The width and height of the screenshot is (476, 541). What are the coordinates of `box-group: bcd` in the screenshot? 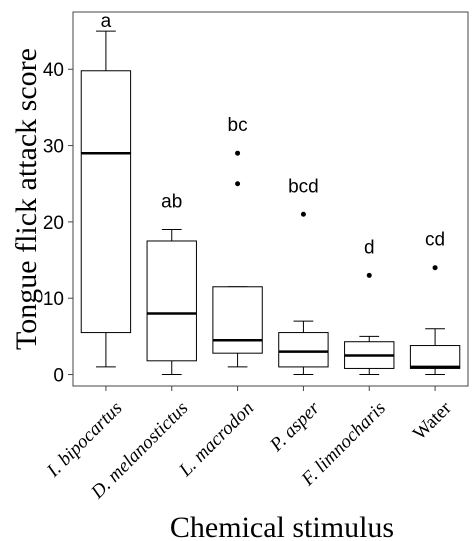 It's located at (303, 276).